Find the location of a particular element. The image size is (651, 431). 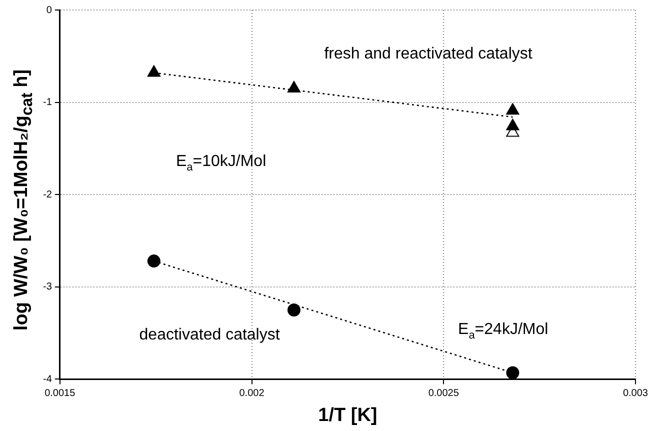

x-tick-label: 0.0025 is located at coordinates (444, 393).